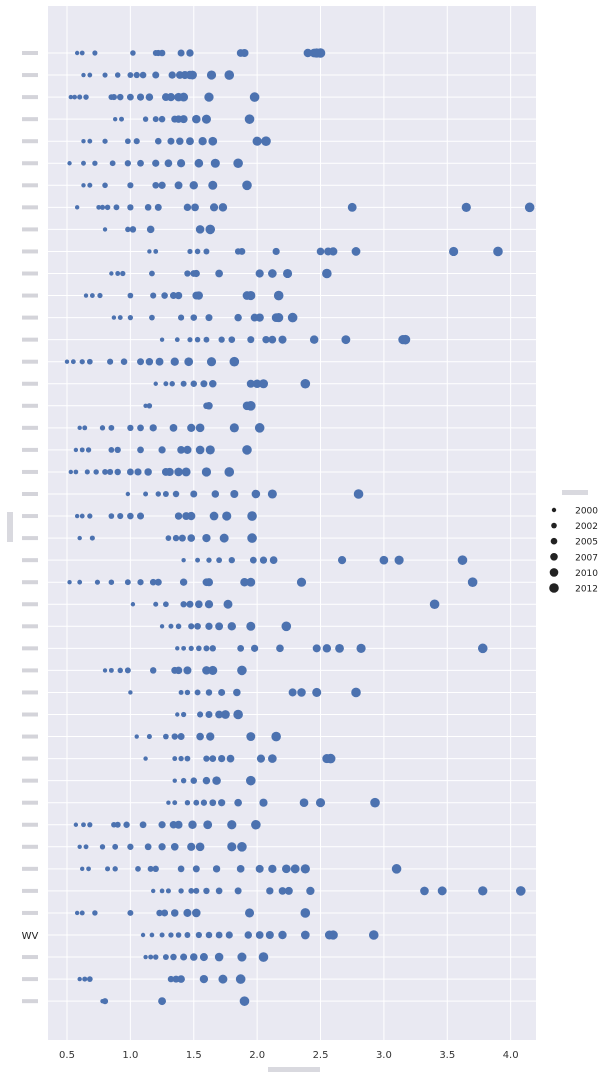 This screenshot has height=1086, width=609. I want to click on x-tick-layer: 0.5 1.0 1.5 2.0 2.5 3.0 3.5 4.0, so click(289, 1055).